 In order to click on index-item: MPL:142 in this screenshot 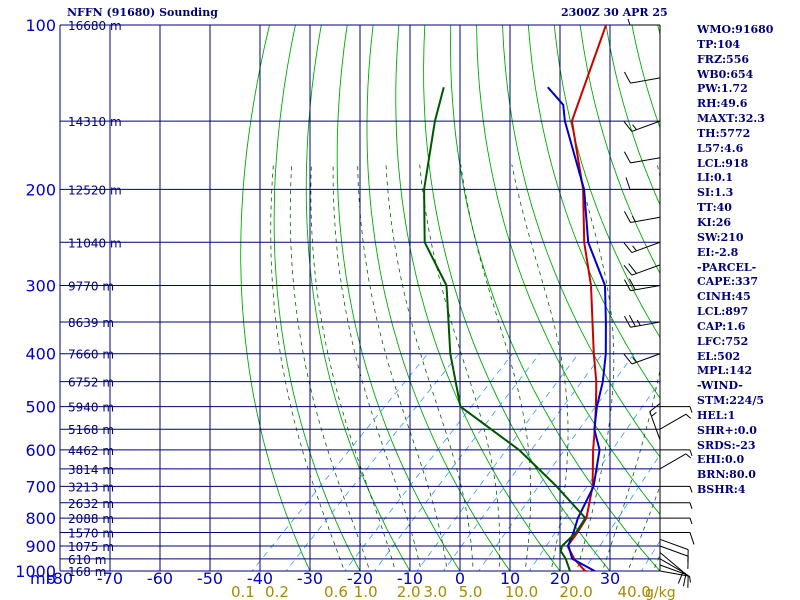, I will do `click(725, 371)`.